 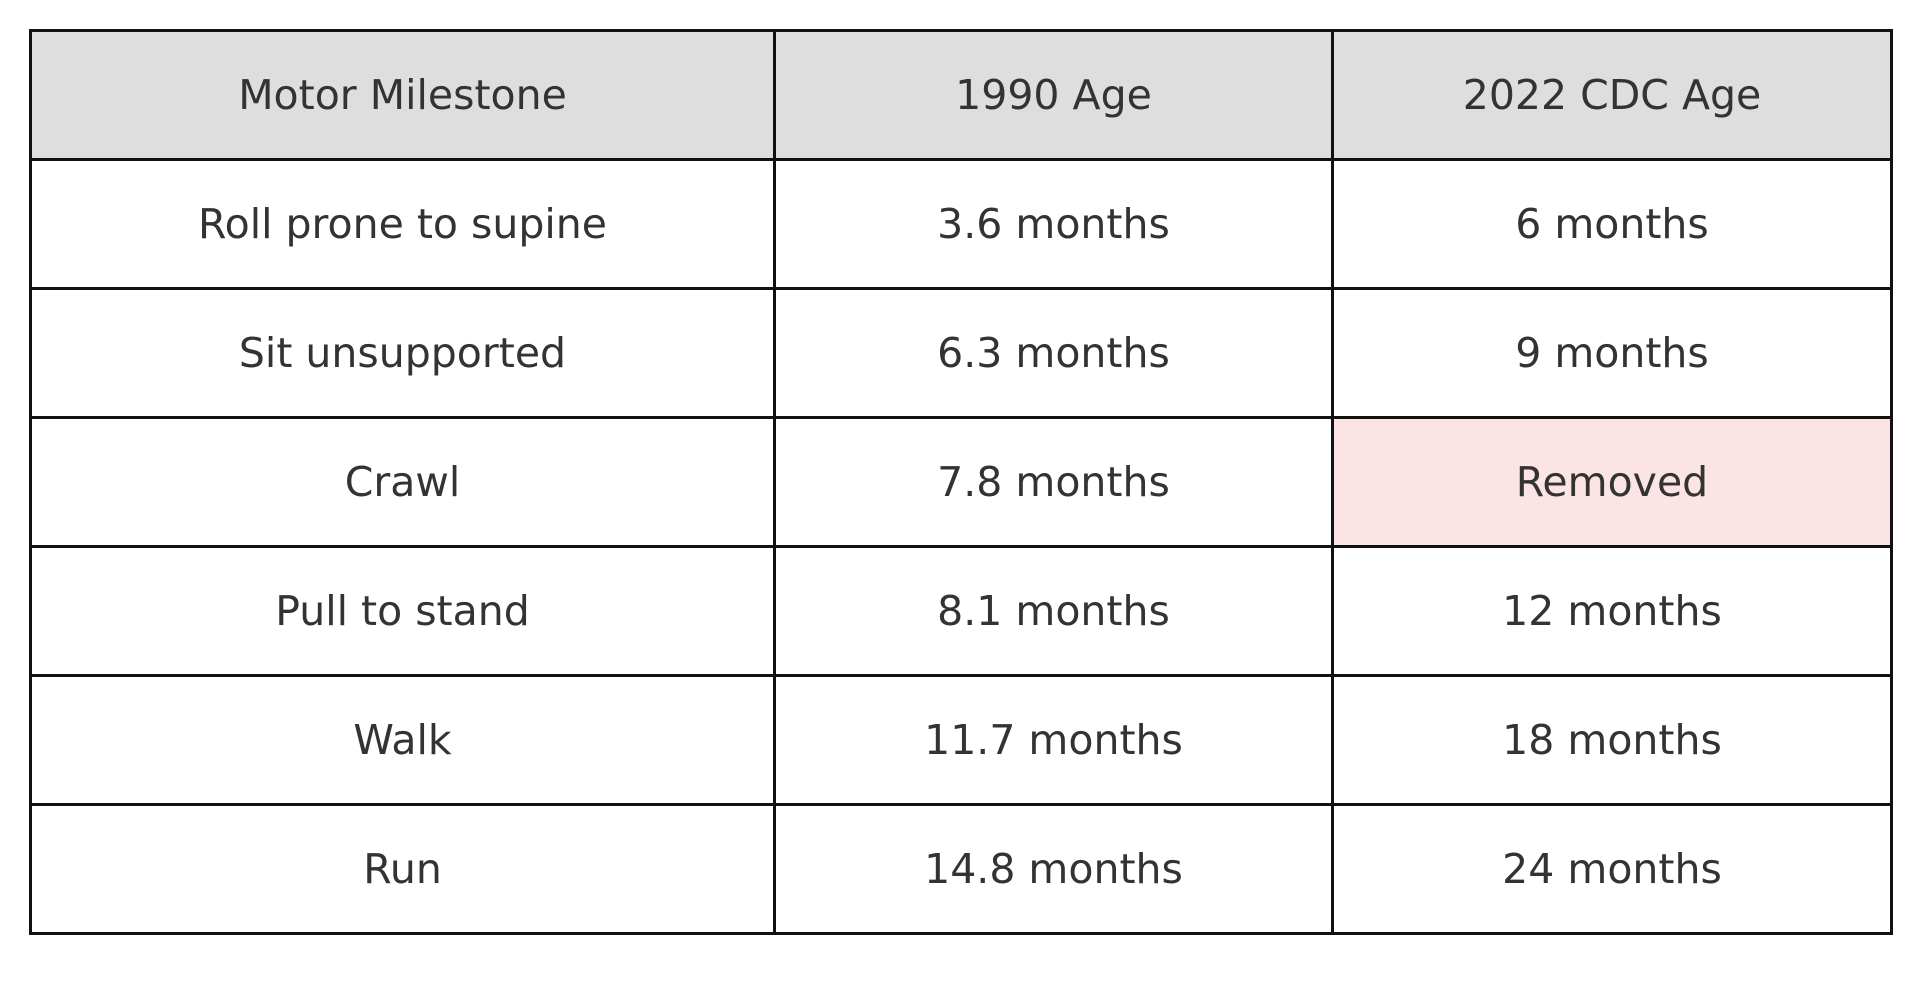 What do you see at coordinates (402, 740) in the screenshot?
I see `cell-milestone: Walk` at bounding box center [402, 740].